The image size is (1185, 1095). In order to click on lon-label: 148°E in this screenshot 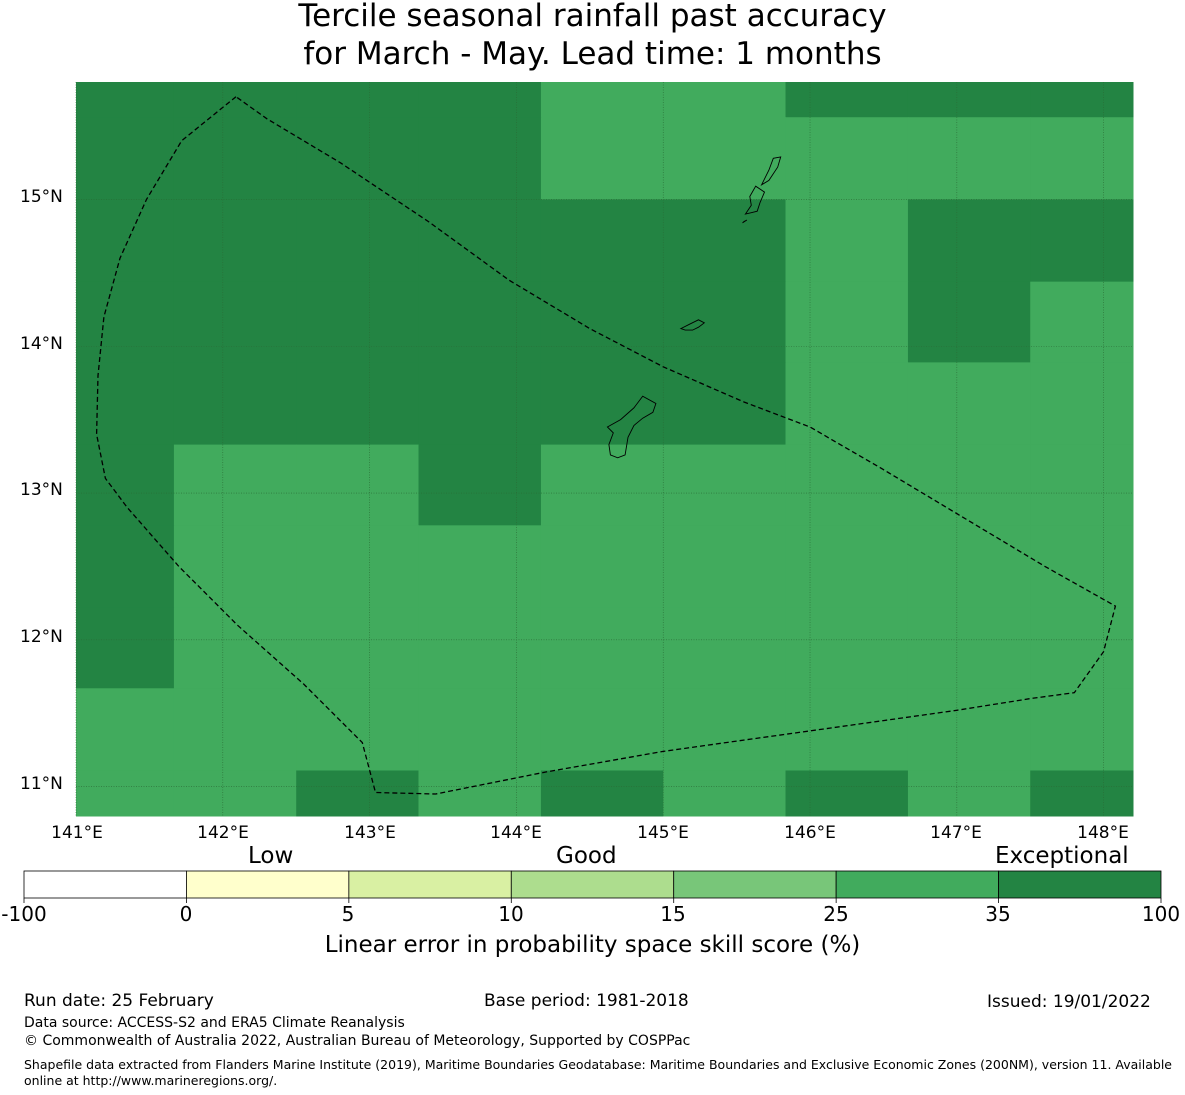, I will do `click(1103, 833)`.